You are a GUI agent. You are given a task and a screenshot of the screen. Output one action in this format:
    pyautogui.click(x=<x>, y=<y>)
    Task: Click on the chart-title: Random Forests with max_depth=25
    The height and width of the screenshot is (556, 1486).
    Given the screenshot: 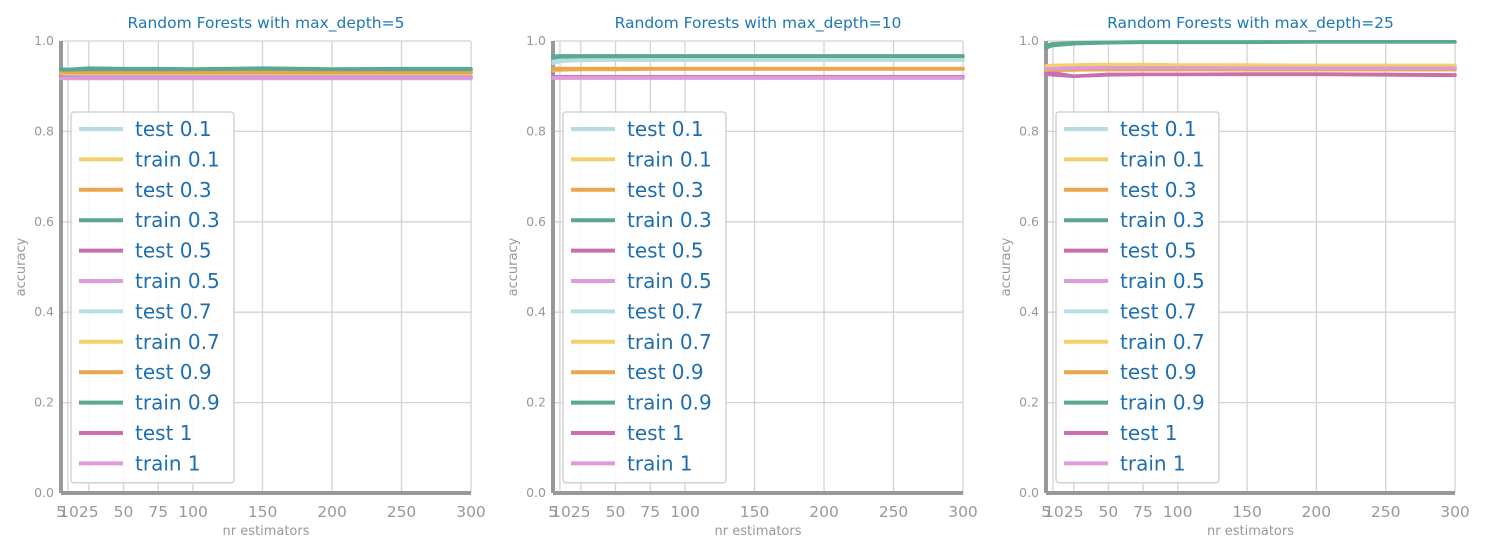 What is the action you would take?
    pyautogui.click(x=1250, y=23)
    